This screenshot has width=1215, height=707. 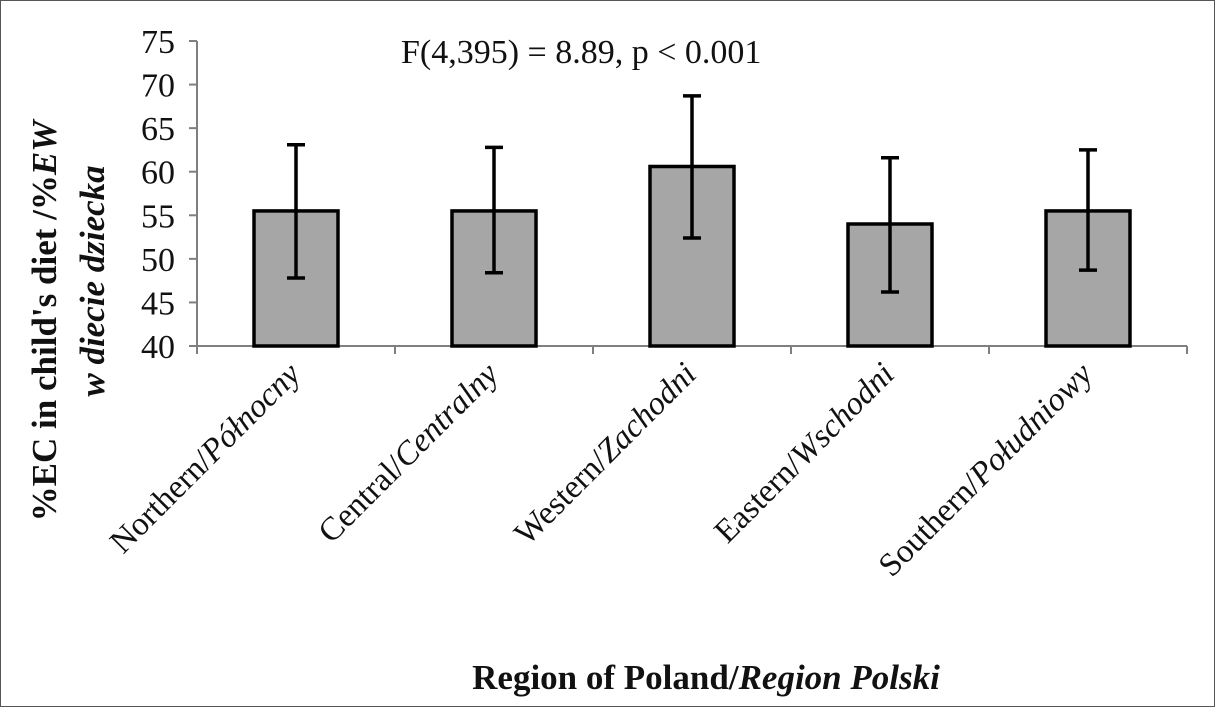 What do you see at coordinates (1031, 425) in the screenshot?
I see `x-tick-label-italic: Południowy` at bounding box center [1031, 425].